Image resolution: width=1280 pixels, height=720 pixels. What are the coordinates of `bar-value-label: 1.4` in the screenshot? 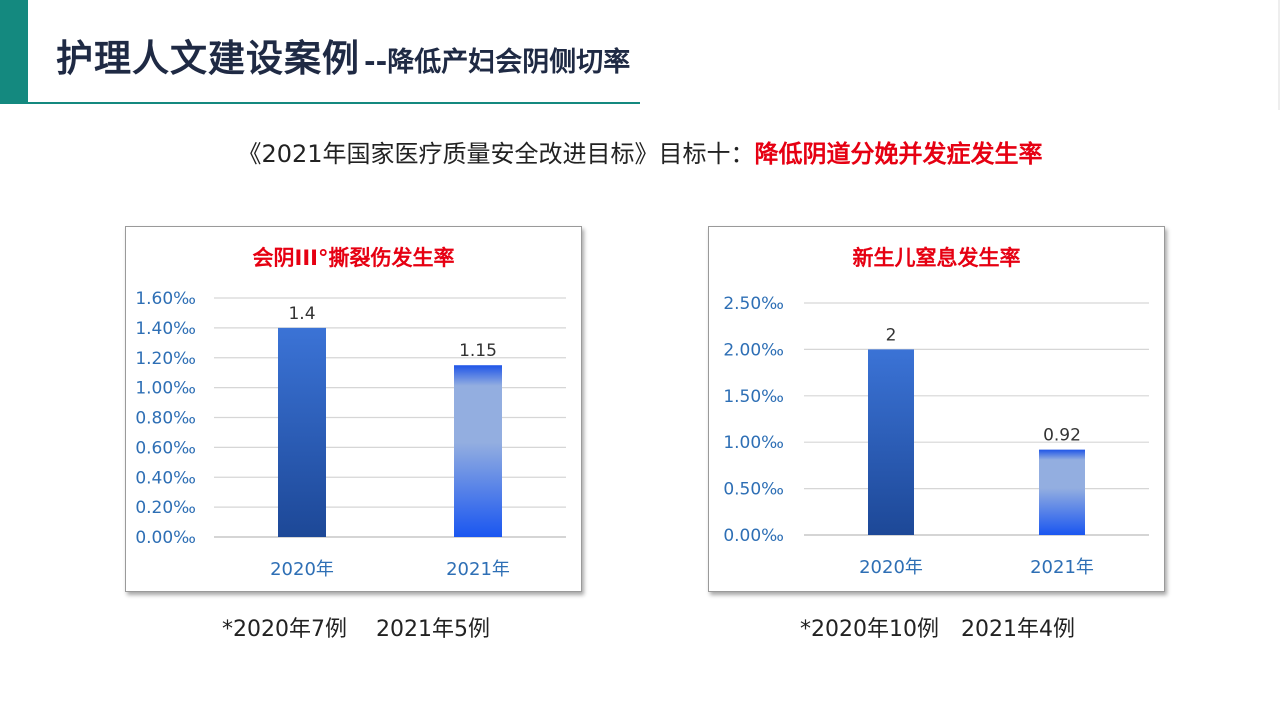 It's located at (301, 314).